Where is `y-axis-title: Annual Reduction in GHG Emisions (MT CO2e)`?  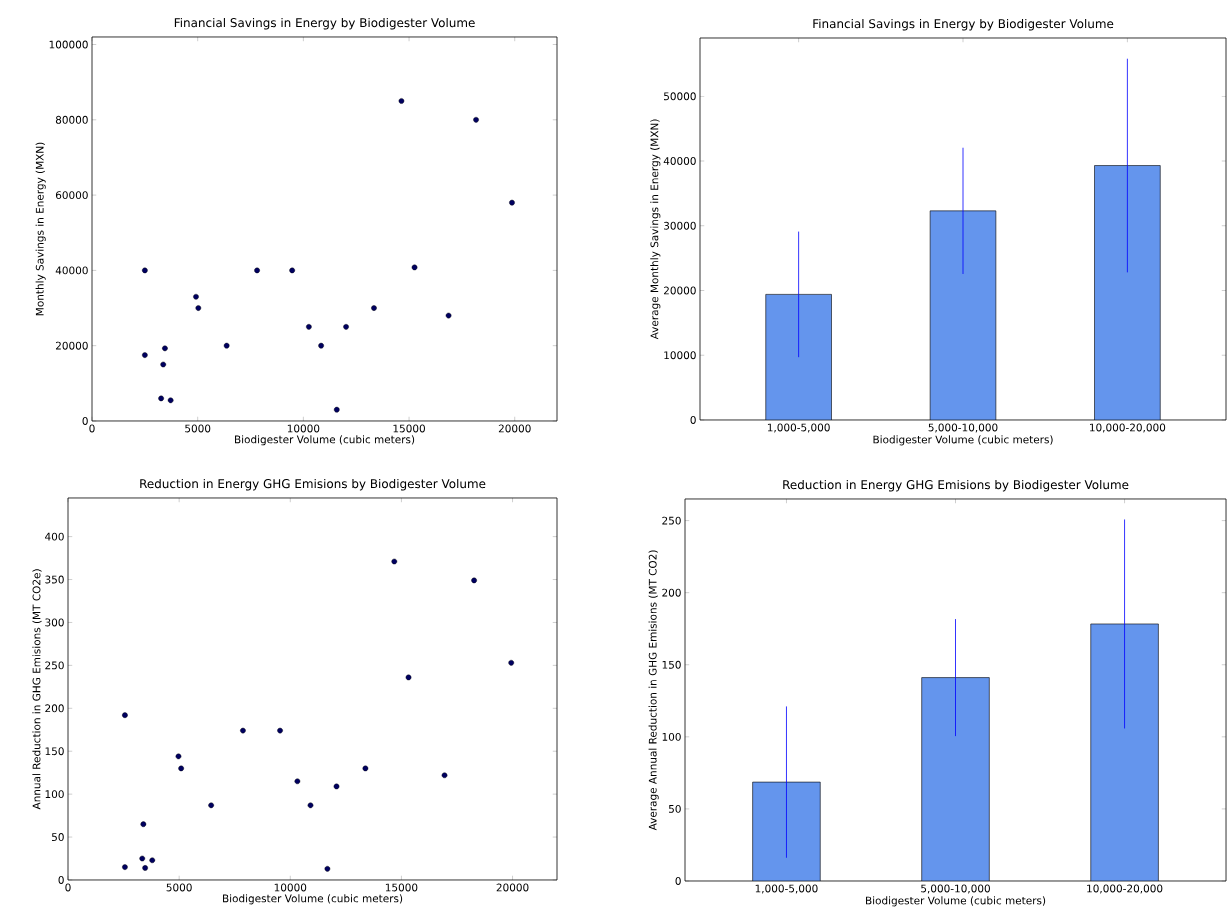 y-axis-title: Annual Reduction in GHG Emisions (MT CO2e) is located at coordinates (37, 689).